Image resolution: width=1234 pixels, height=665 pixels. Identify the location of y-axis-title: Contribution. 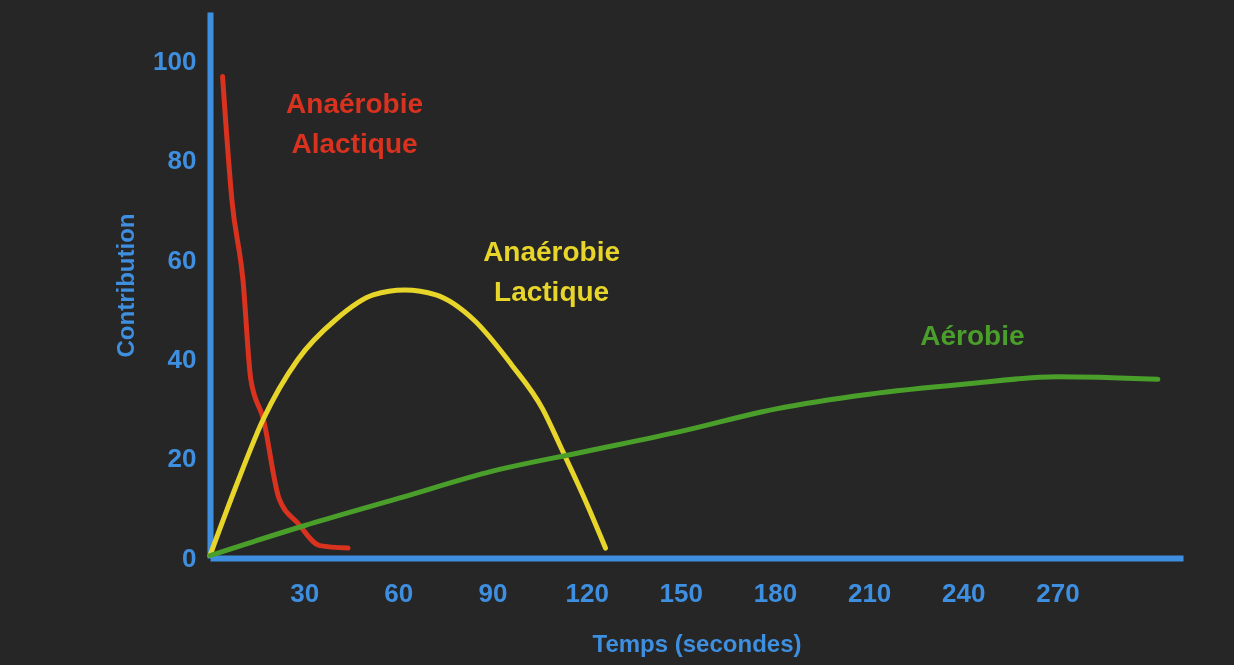
(126, 285).